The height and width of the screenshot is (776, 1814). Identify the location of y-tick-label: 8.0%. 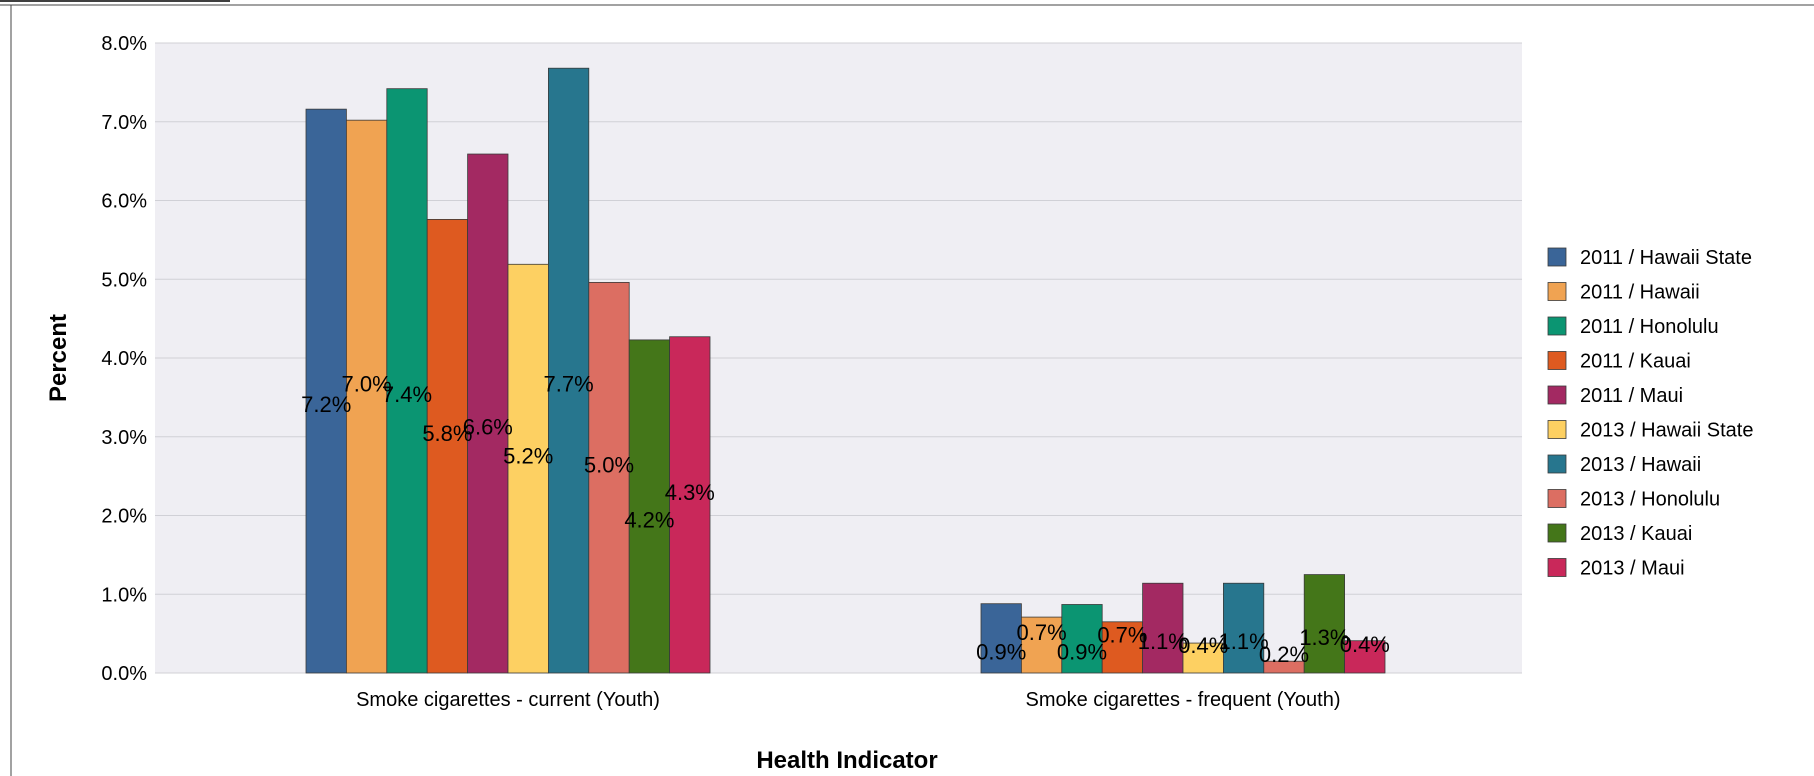
(124, 44).